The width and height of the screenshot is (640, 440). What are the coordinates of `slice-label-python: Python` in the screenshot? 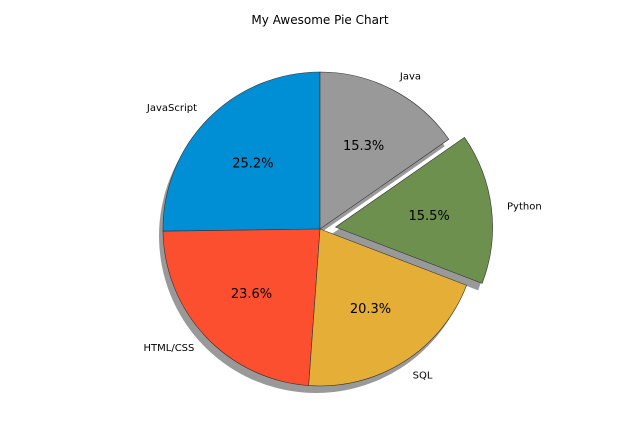 It's located at (524, 207).